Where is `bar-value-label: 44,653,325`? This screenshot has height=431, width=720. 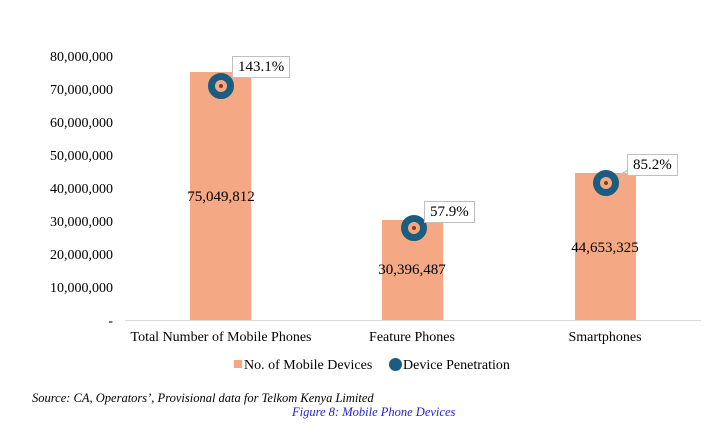
bar-value-label: 44,653,325 is located at coordinates (605, 248).